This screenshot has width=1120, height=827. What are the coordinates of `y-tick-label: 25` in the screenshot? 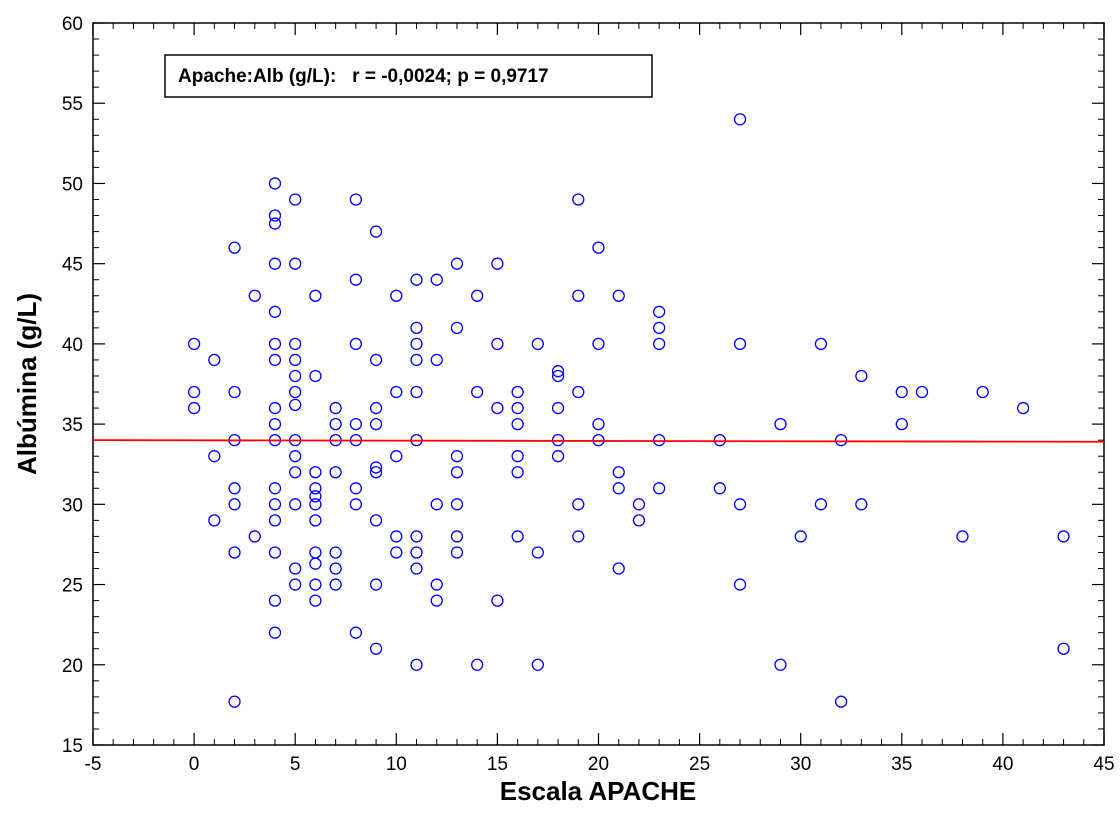 It's located at (72, 586).